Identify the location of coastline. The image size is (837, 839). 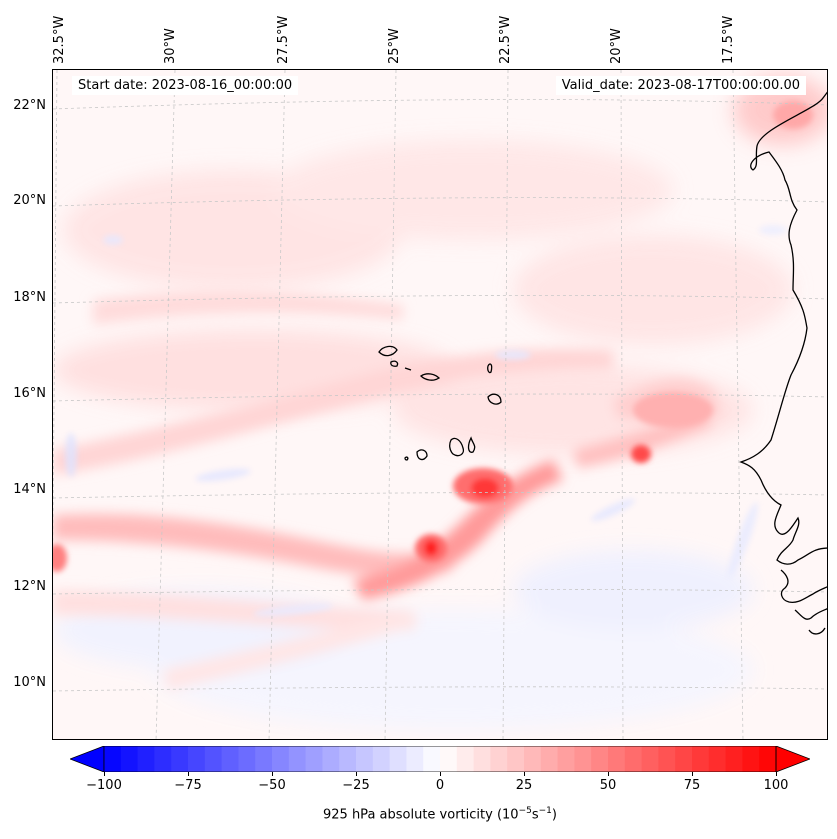
(783, 363).